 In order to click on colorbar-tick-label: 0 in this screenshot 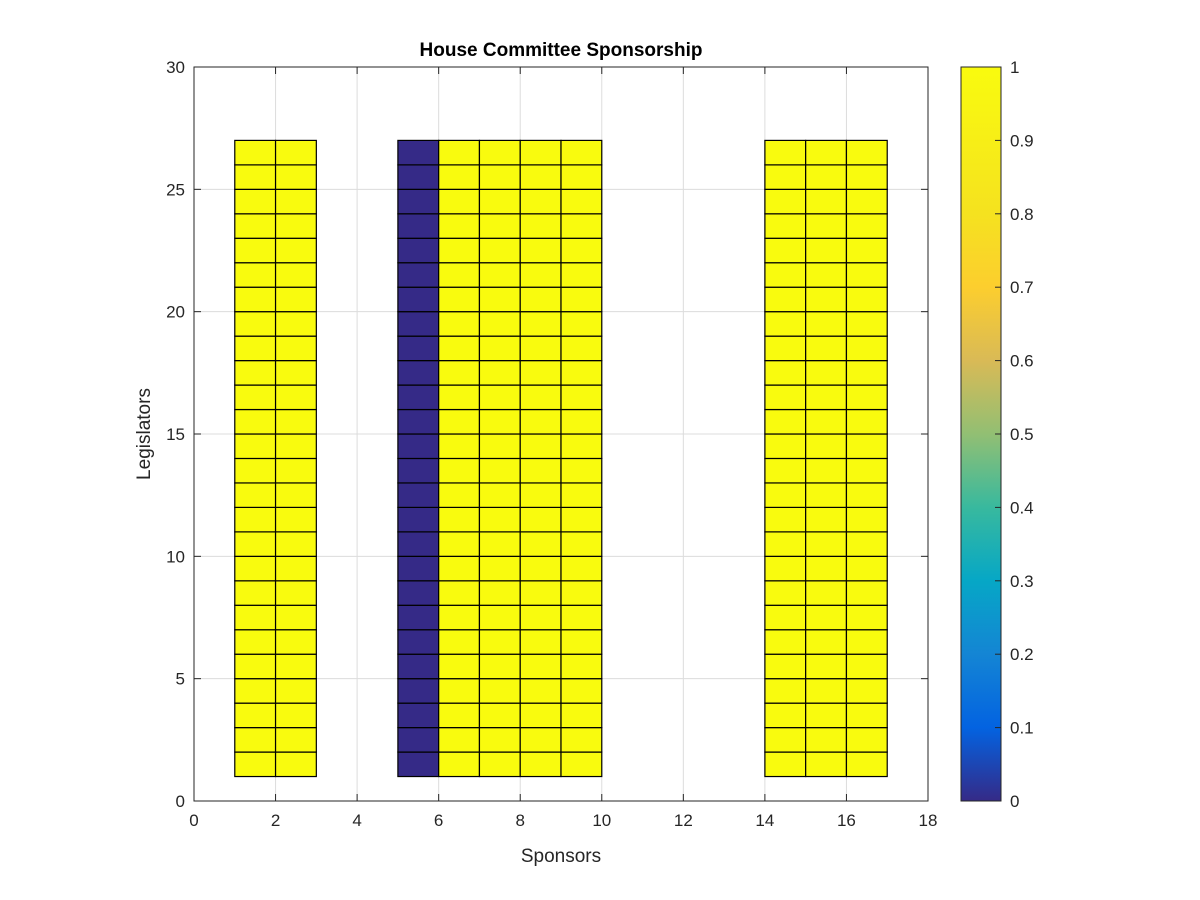, I will do `click(1014, 801)`.